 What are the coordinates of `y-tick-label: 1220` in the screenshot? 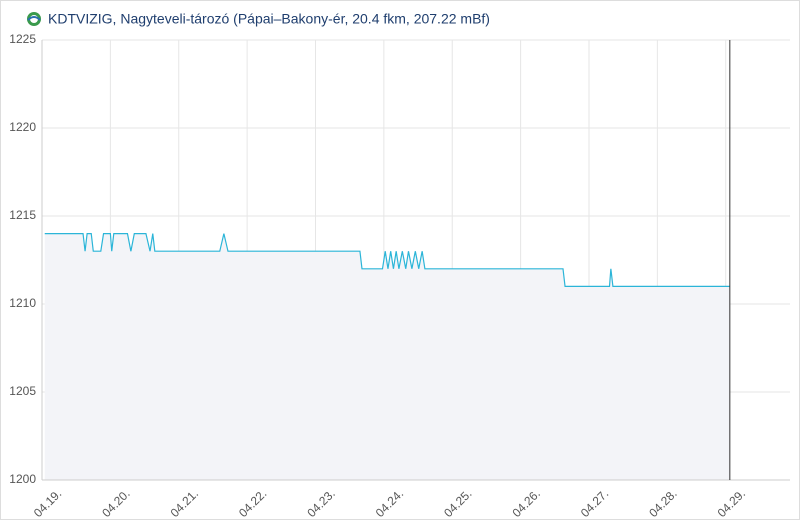 It's located at (22, 127).